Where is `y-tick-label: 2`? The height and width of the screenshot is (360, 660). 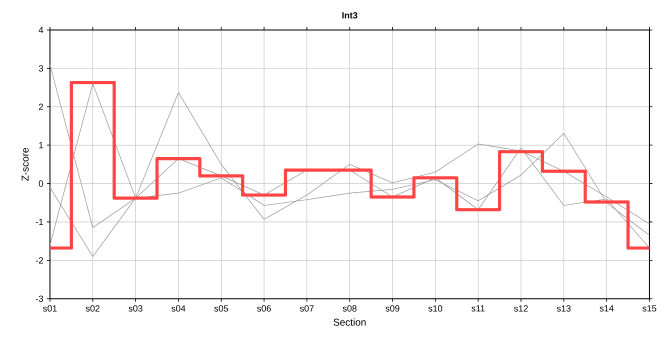 y-tick-label: 2 is located at coordinates (41, 107).